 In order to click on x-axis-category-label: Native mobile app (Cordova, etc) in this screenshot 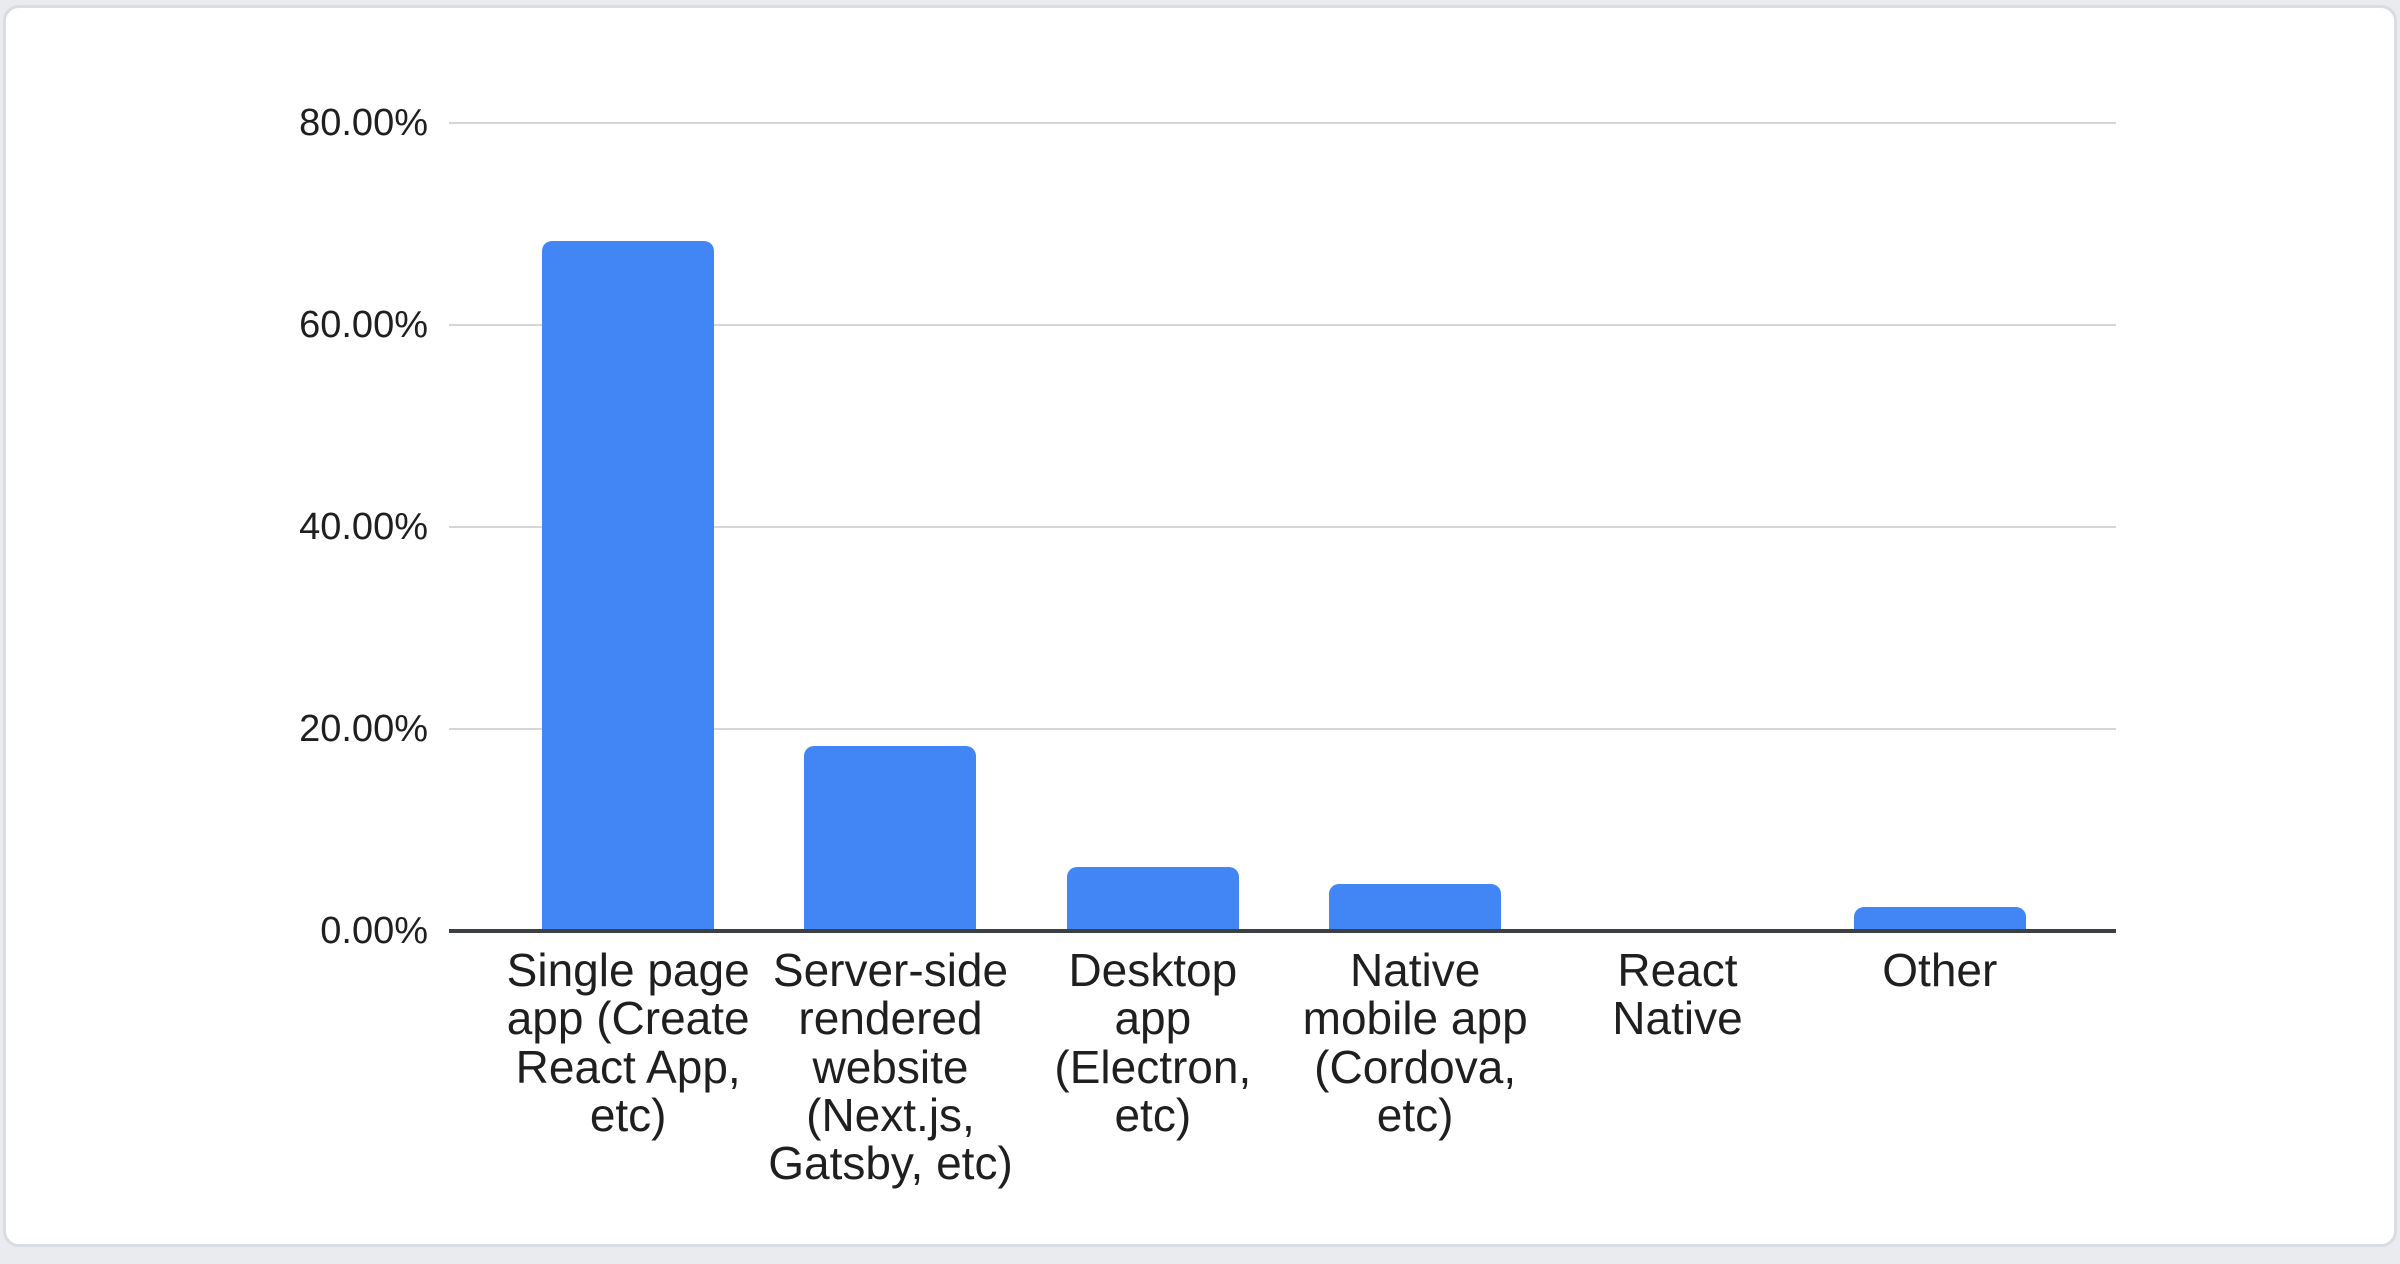, I will do `click(1415, 1042)`.